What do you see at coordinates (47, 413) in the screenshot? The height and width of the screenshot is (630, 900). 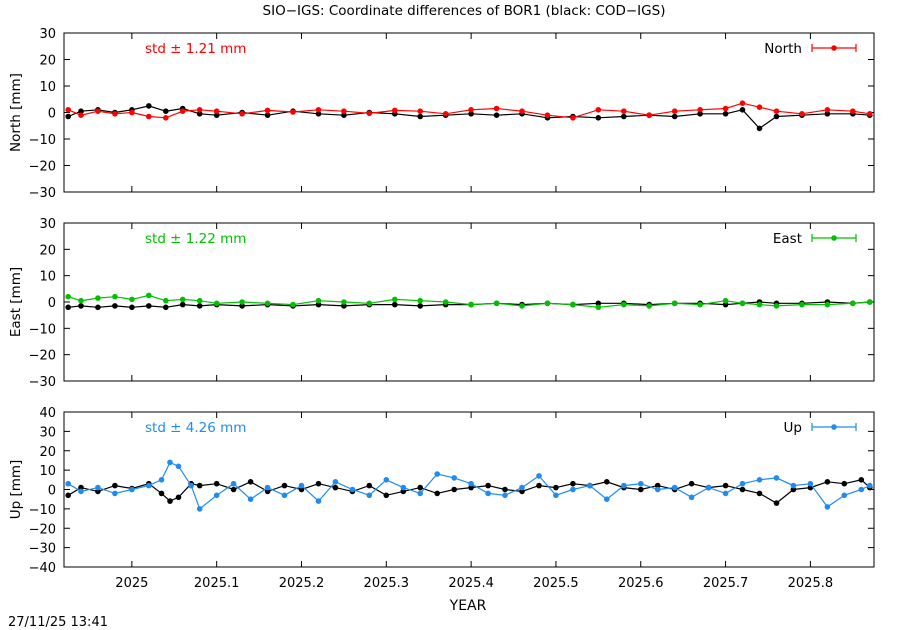 I see `y-tick-label: 40` at bounding box center [47, 413].